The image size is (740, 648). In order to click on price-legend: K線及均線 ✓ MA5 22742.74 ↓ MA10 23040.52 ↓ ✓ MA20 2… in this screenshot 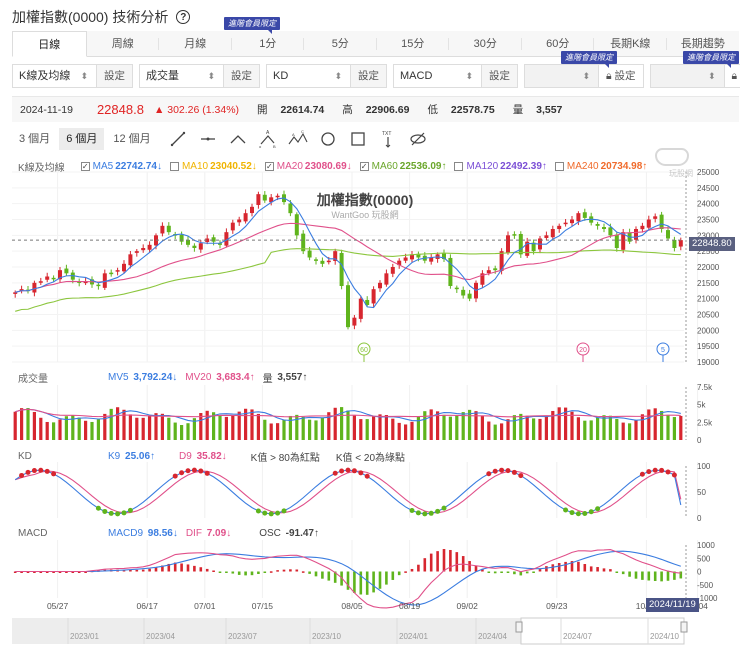, I will do `click(333, 167)`.